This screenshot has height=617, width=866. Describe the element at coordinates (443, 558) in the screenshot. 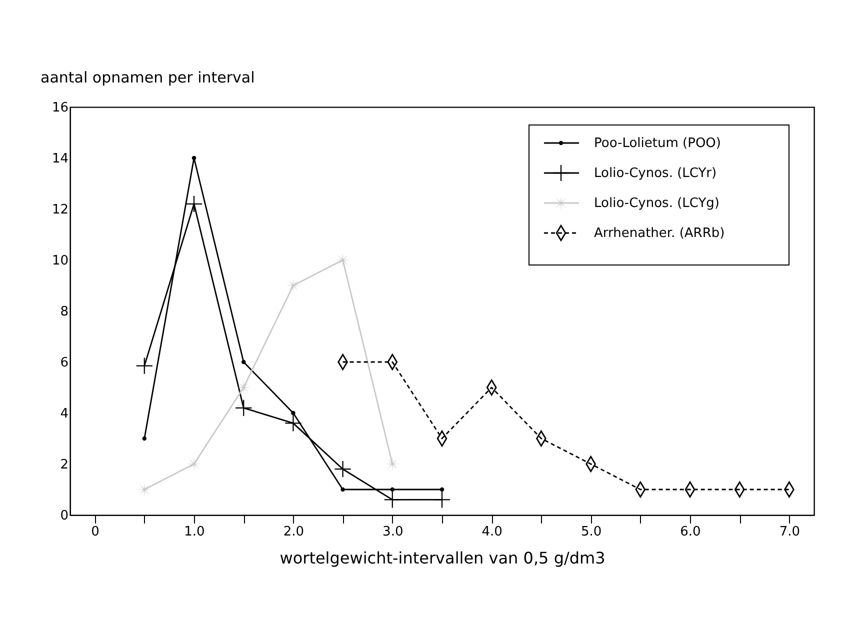

I see `x-axis-title: wortelgewicht-intervallen van 0,5 g/dm3` at that location.